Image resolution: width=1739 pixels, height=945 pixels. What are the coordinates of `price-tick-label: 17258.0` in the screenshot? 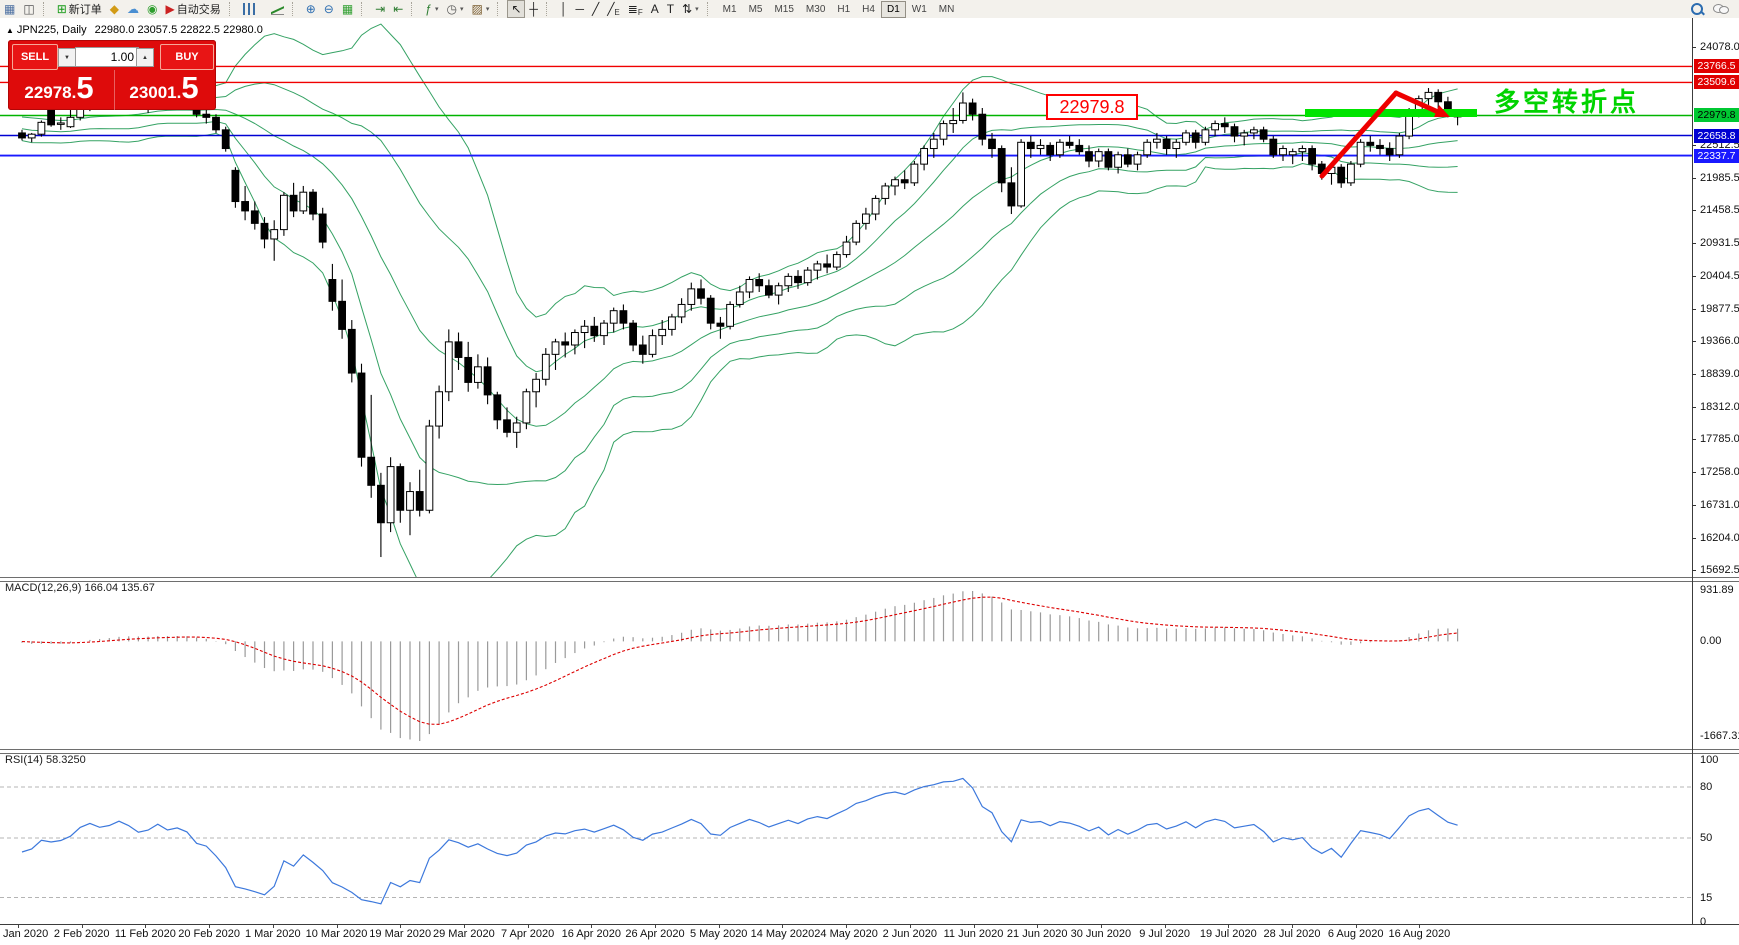 It's located at (1719, 472).